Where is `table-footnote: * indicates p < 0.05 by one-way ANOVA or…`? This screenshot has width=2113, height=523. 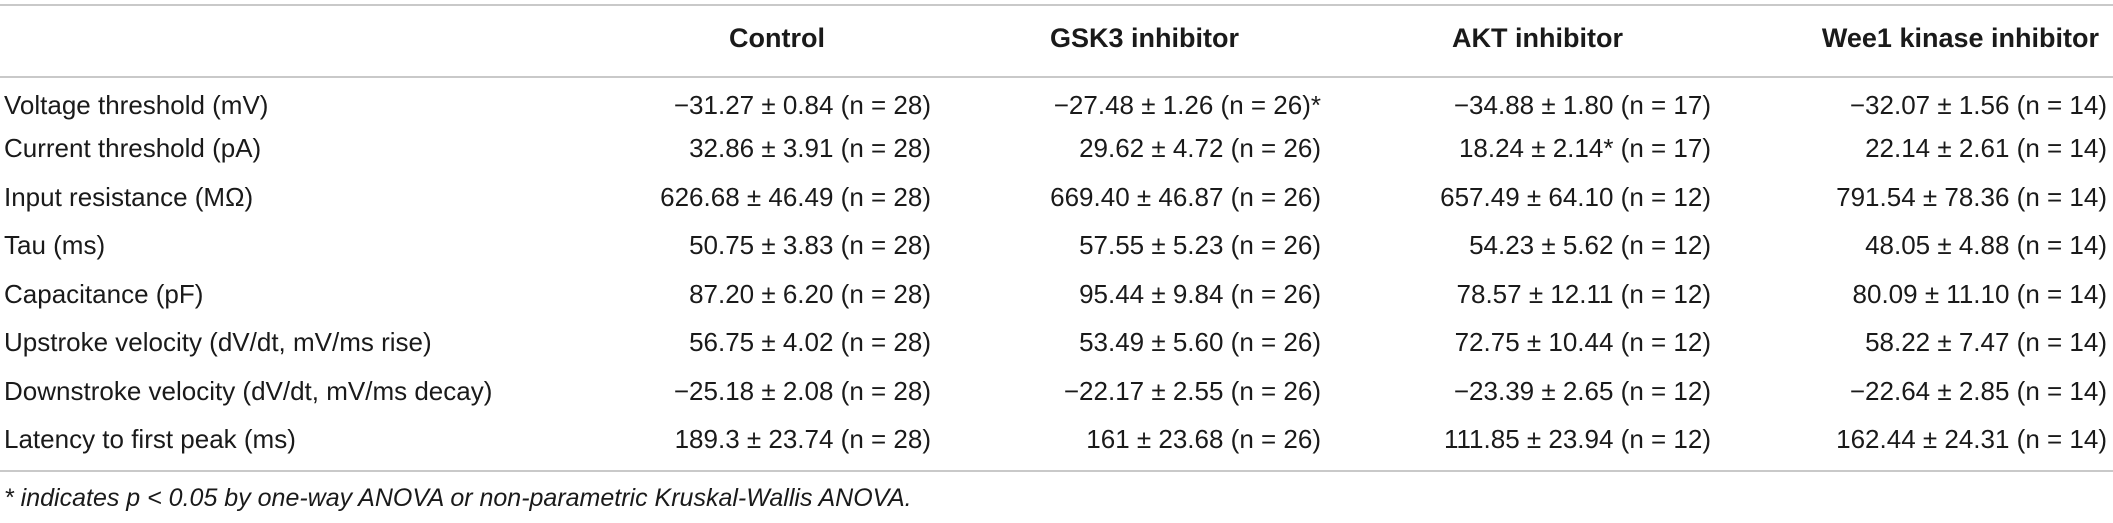
table-footnote: * indicates p < 0.05 by one-way ANOVA or… is located at coordinates (458, 498).